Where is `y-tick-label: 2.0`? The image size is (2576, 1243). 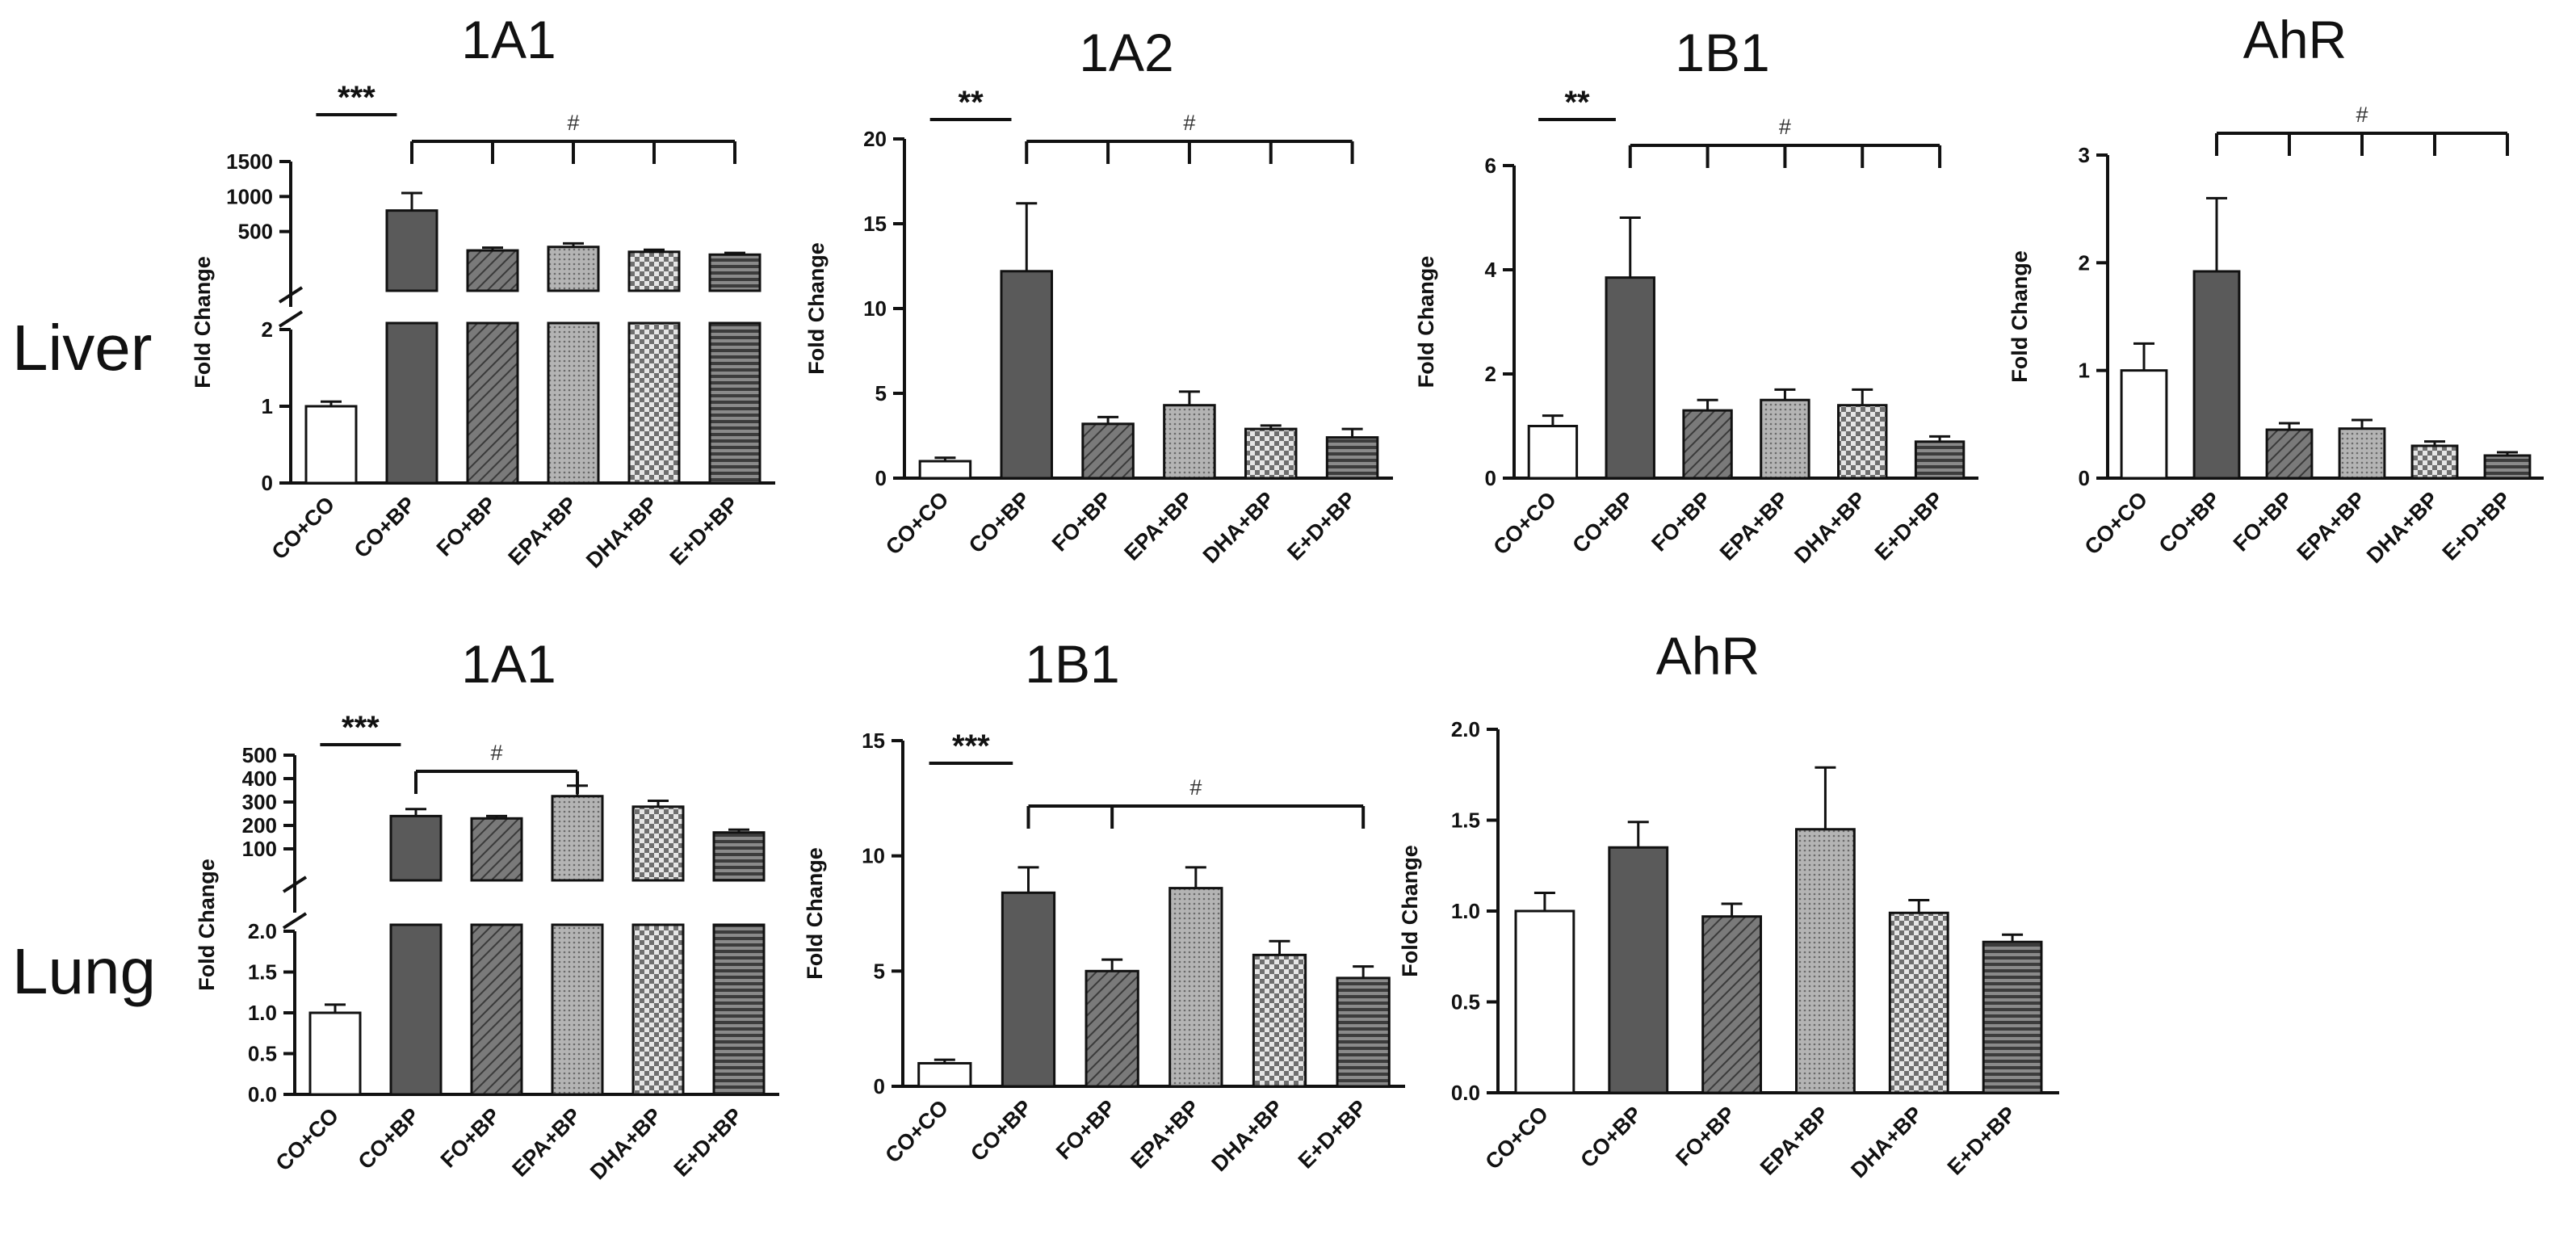
y-tick-label: 2.0 is located at coordinates (1465, 729).